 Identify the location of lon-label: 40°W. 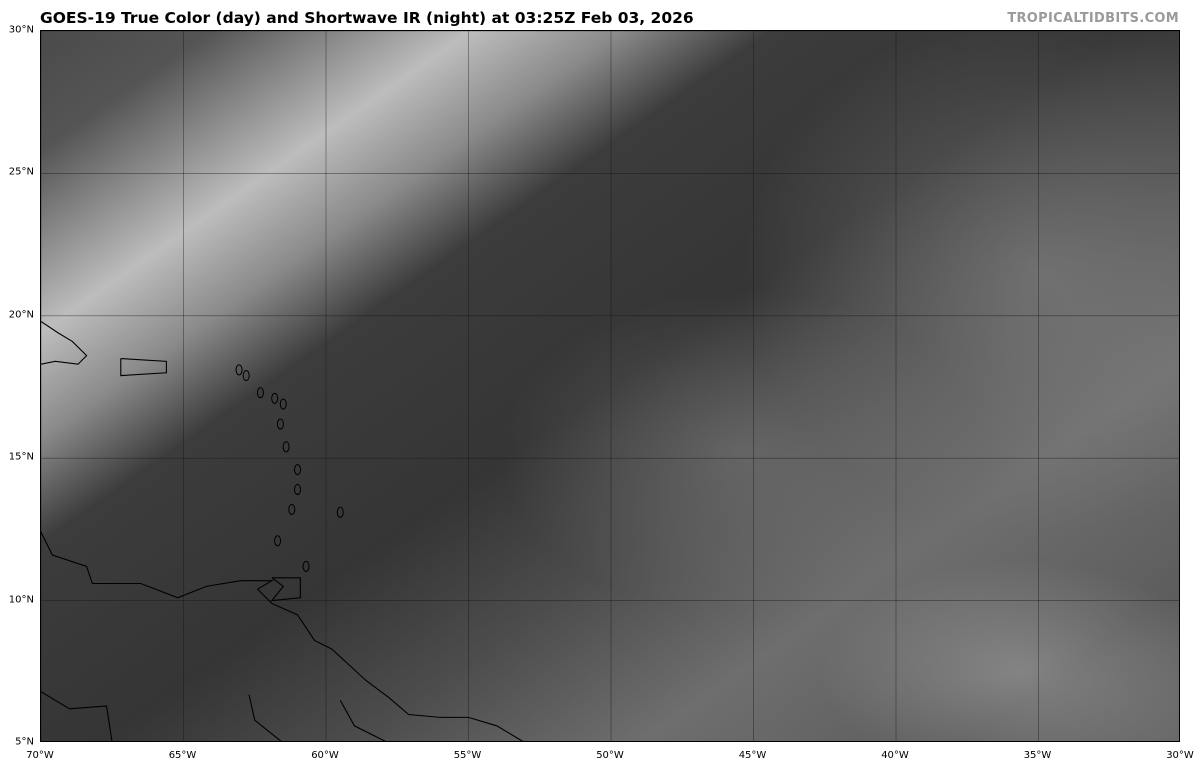
(895, 755).